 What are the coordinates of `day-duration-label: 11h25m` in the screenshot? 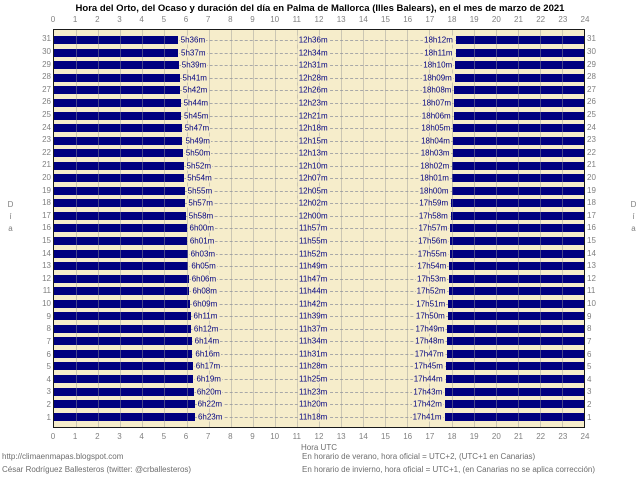 It's located at (313, 379).